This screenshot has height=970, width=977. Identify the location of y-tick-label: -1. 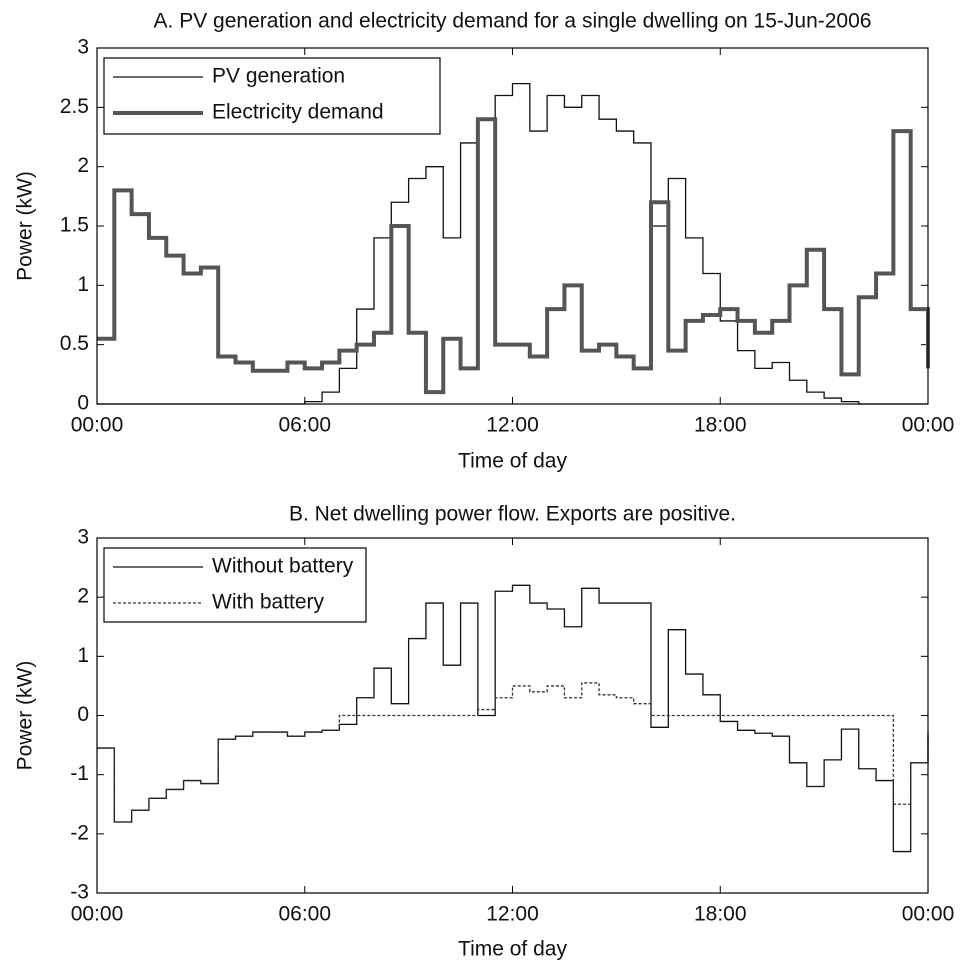
(79, 773).